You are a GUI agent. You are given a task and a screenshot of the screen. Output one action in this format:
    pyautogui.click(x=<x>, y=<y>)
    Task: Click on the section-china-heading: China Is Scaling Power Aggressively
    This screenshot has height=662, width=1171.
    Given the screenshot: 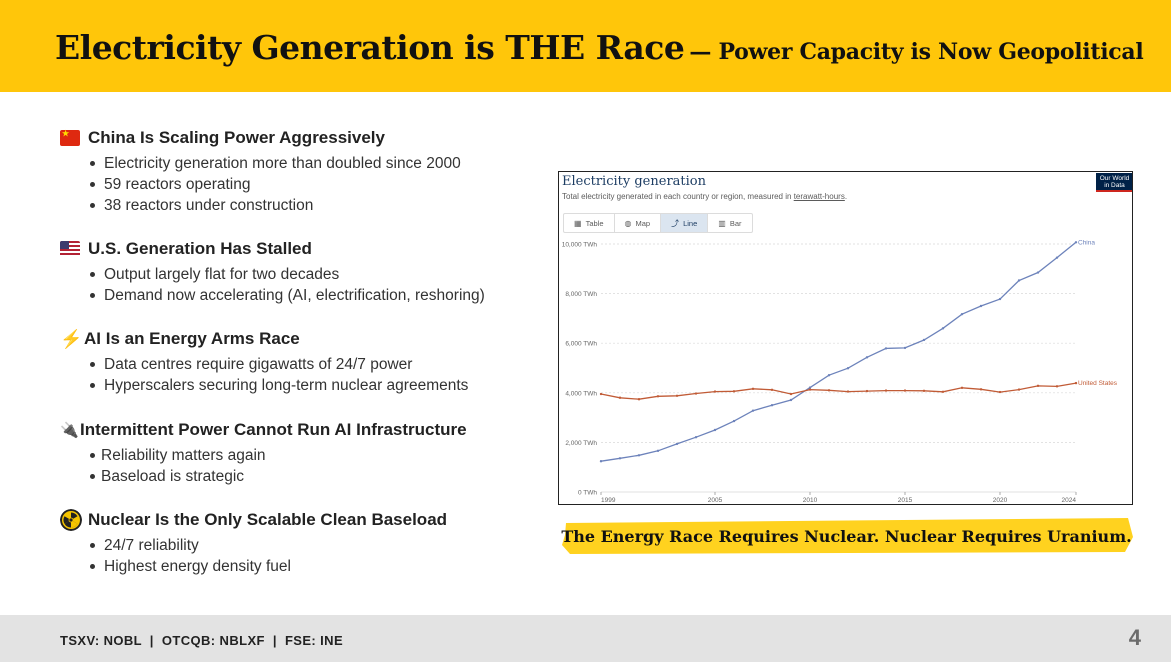 What is the action you would take?
    pyautogui.click(x=295, y=138)
    